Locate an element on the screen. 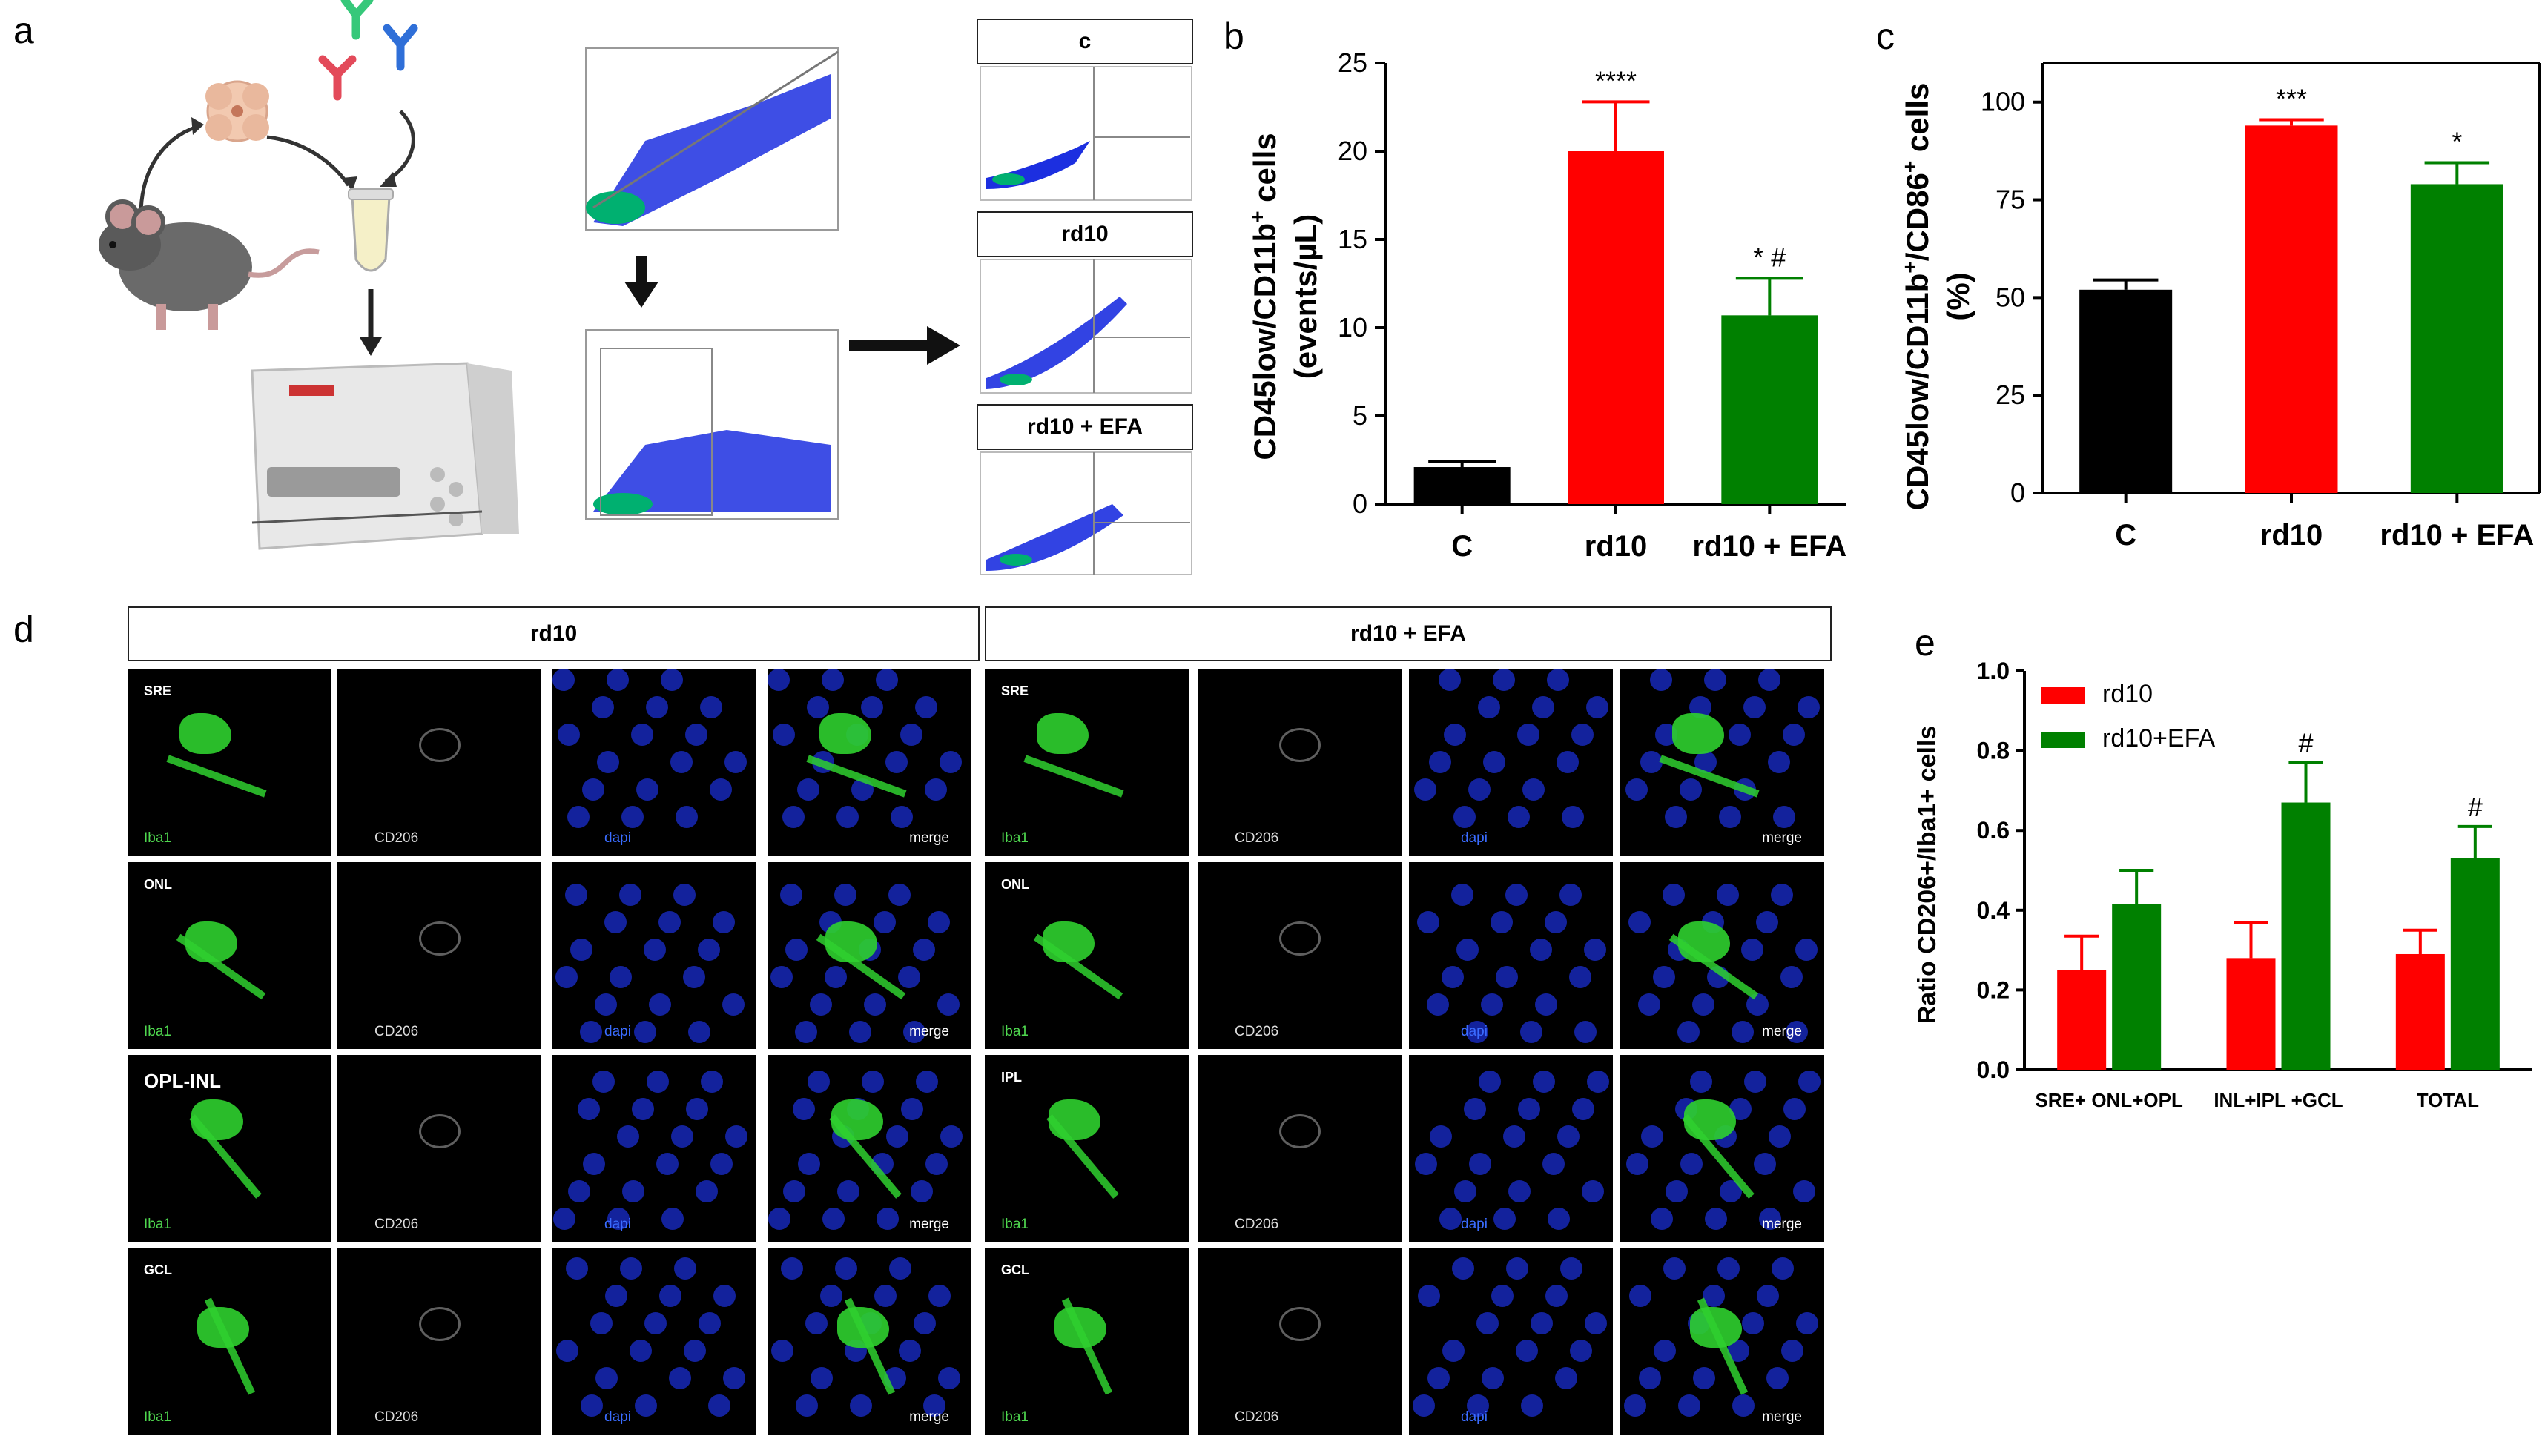  micrograph-l-0-1: CD206 is located at coordinates (439, 763).